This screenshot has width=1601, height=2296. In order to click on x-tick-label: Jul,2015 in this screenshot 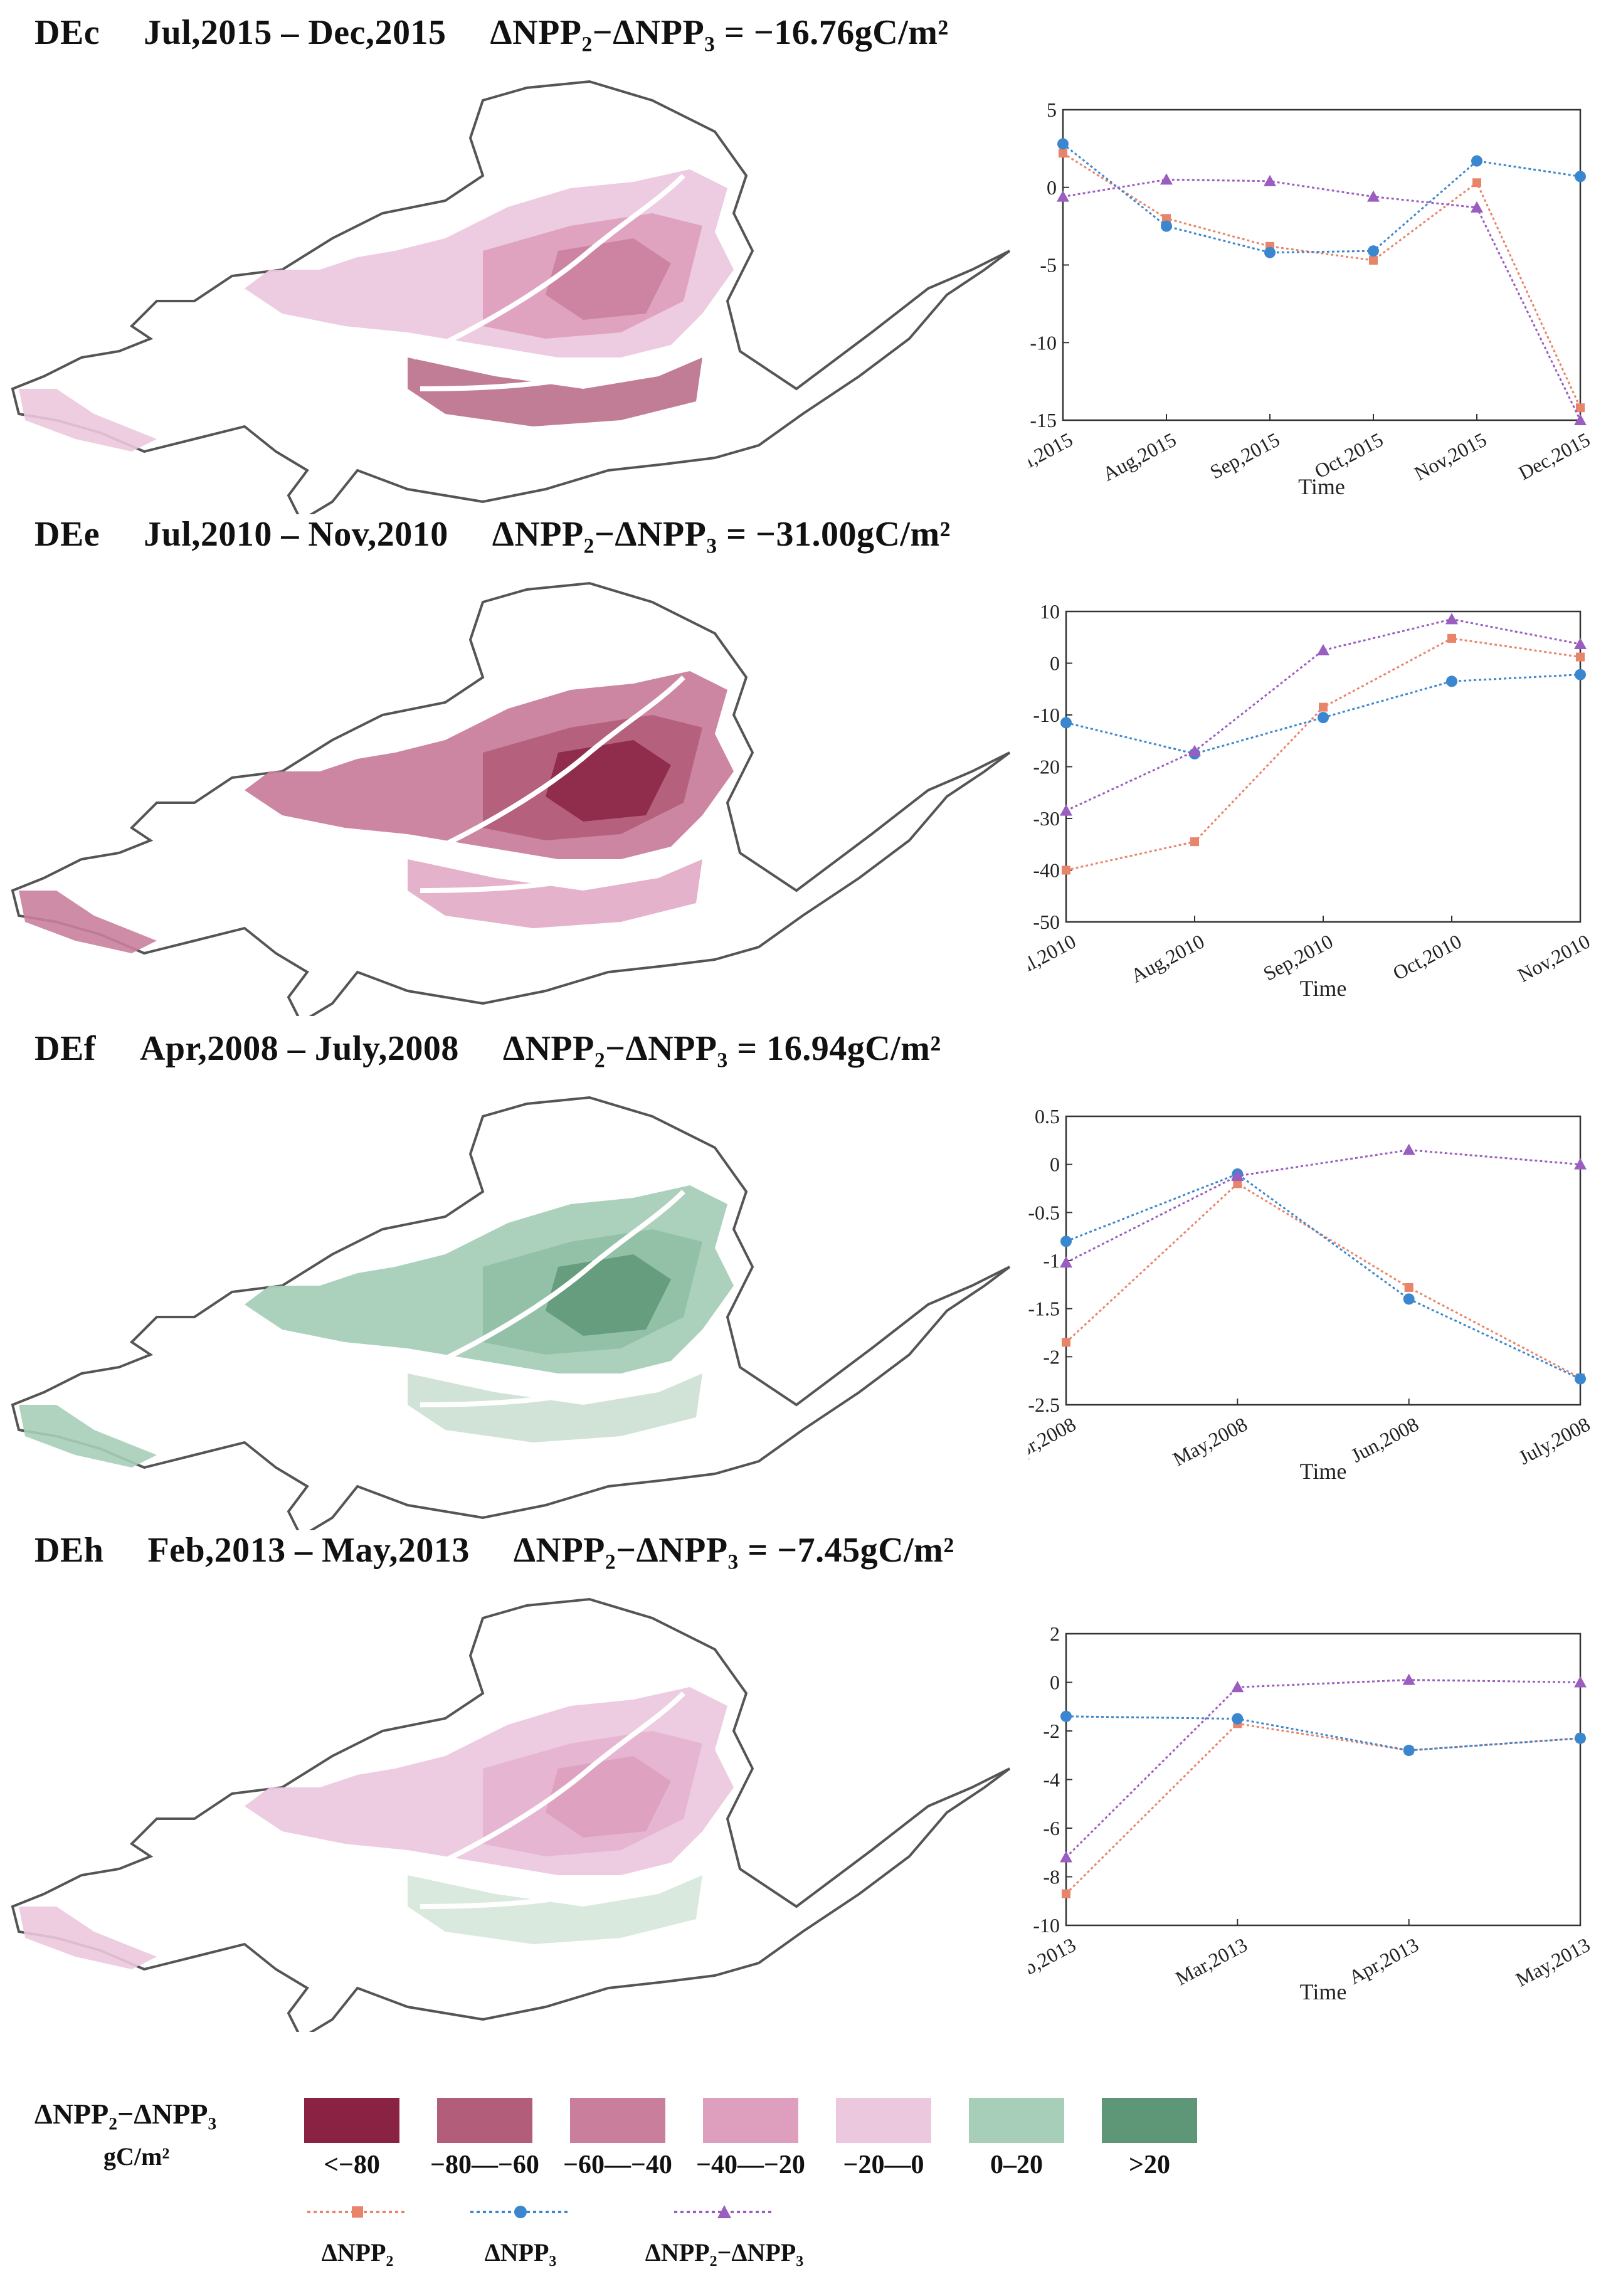, I will do `click(1052, 454)`.